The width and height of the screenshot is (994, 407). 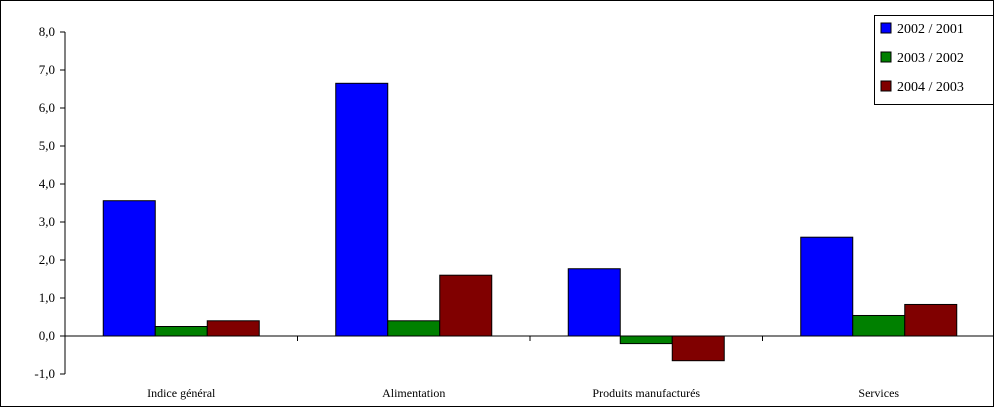 What do you see at coordinates (930, 87) in the screenshot?
I see `legend-label: 2004 / 2003` at bounding box center [930, 87].